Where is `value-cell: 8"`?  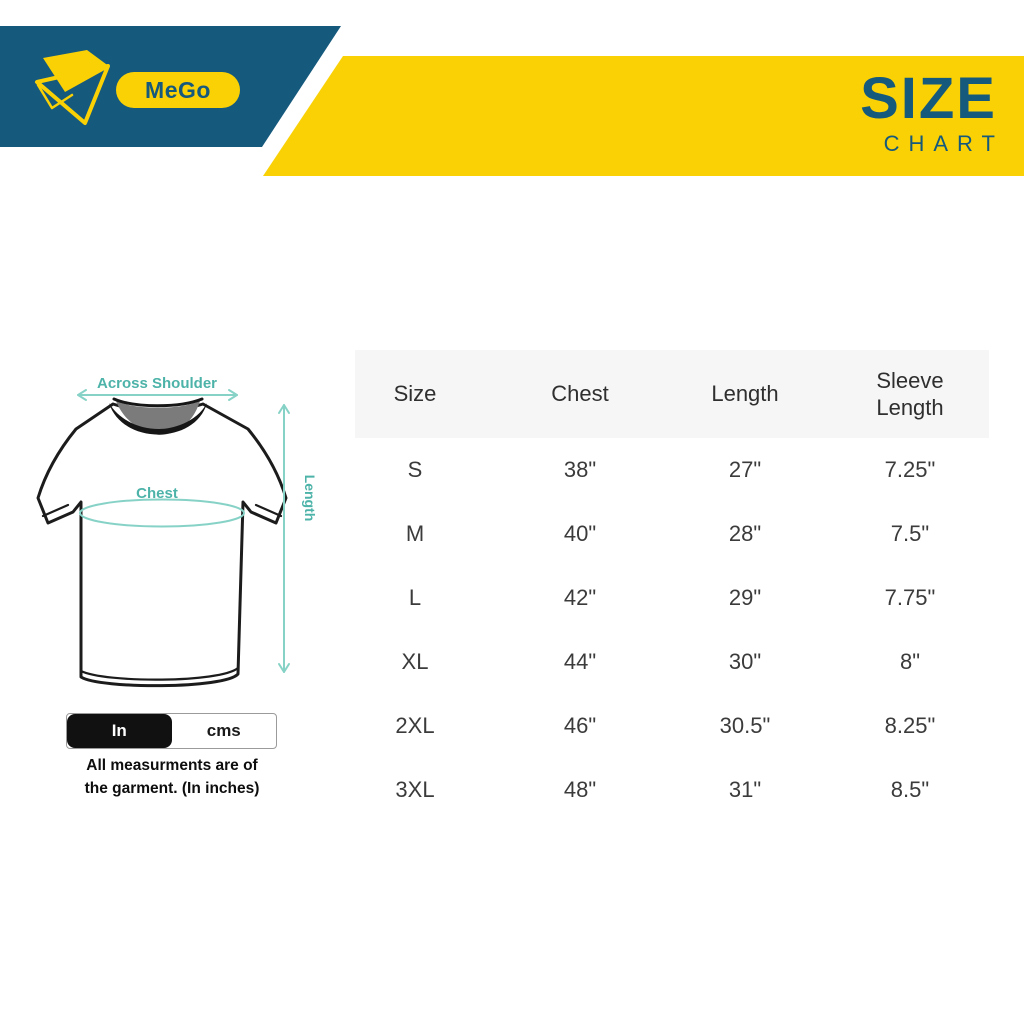 value-cell: 8" is located at coordinates (910, 662).